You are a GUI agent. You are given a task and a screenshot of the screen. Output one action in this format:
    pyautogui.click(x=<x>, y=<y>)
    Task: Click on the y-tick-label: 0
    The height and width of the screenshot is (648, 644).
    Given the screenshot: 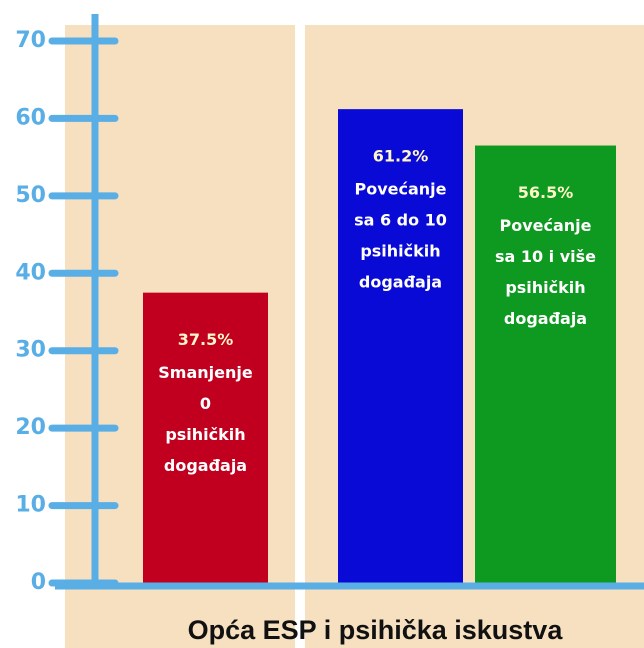 What is the action you would take?
    pyautogui.click(x=38, y=582)
    